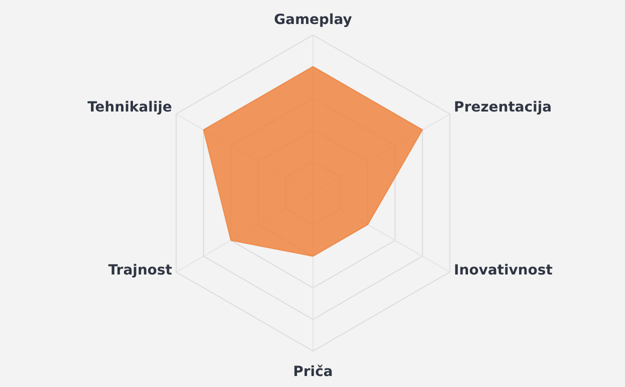 The width and height of the screenshot is (625, 387). Describe the element at coordinates (313, 20) in the screenshot. I see `spoke-label: Gameplay` at that location.